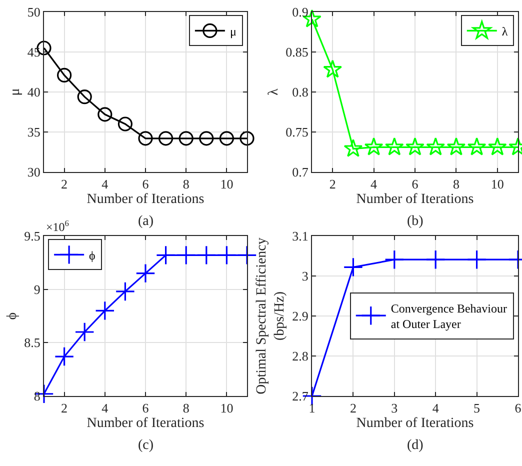 The height and width of the screenshot is (466, 522). Describe the element at coordinates (37, 289) in the screenshot. I see `y-tick-label: 9` at that location.